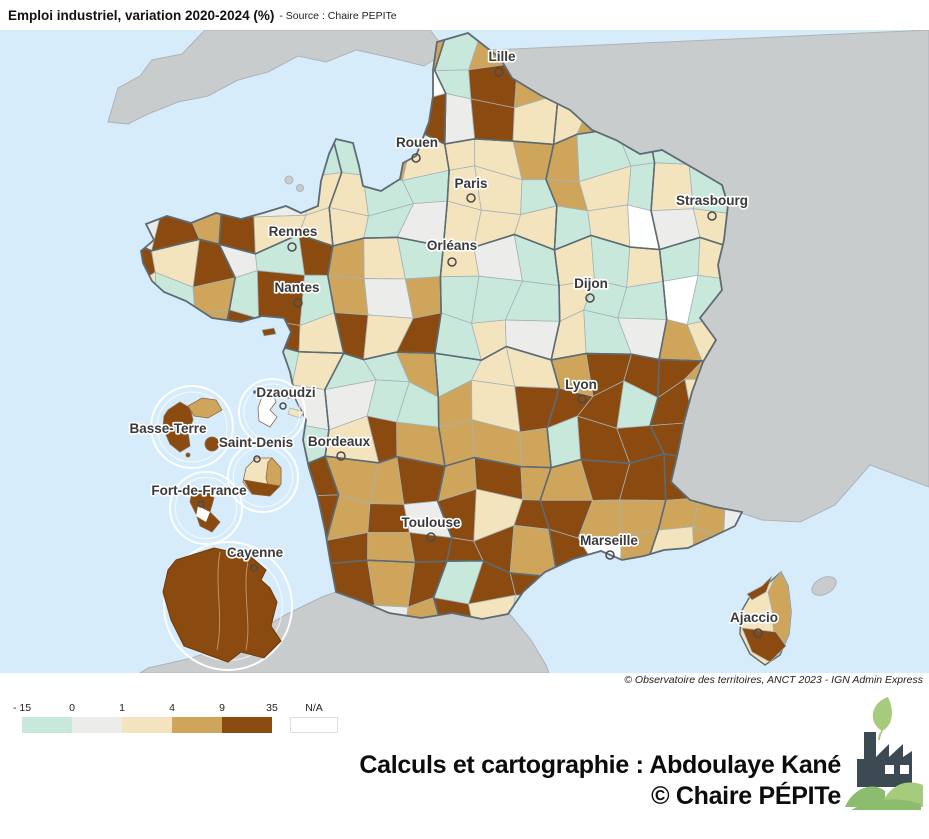 The width and height of the screenshot is (929, 839). What do you see at coordinates (417, 142) in the screenshot?
I see `city-label-rouen: Rouen` at bounding box center [417, 142].